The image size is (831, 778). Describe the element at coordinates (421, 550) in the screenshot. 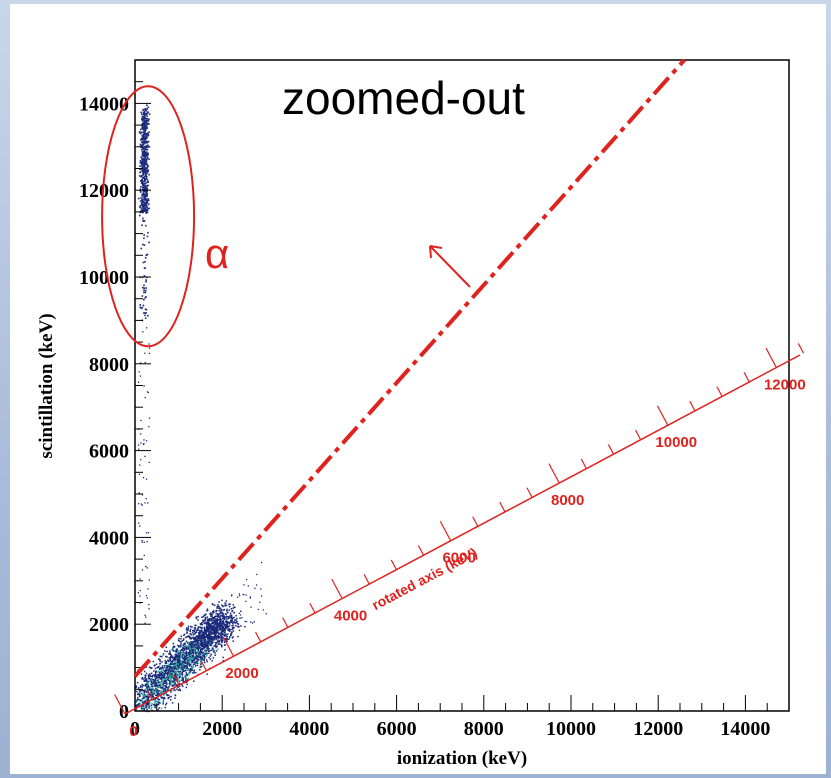

I see `rotated-axis-tick` at that location.